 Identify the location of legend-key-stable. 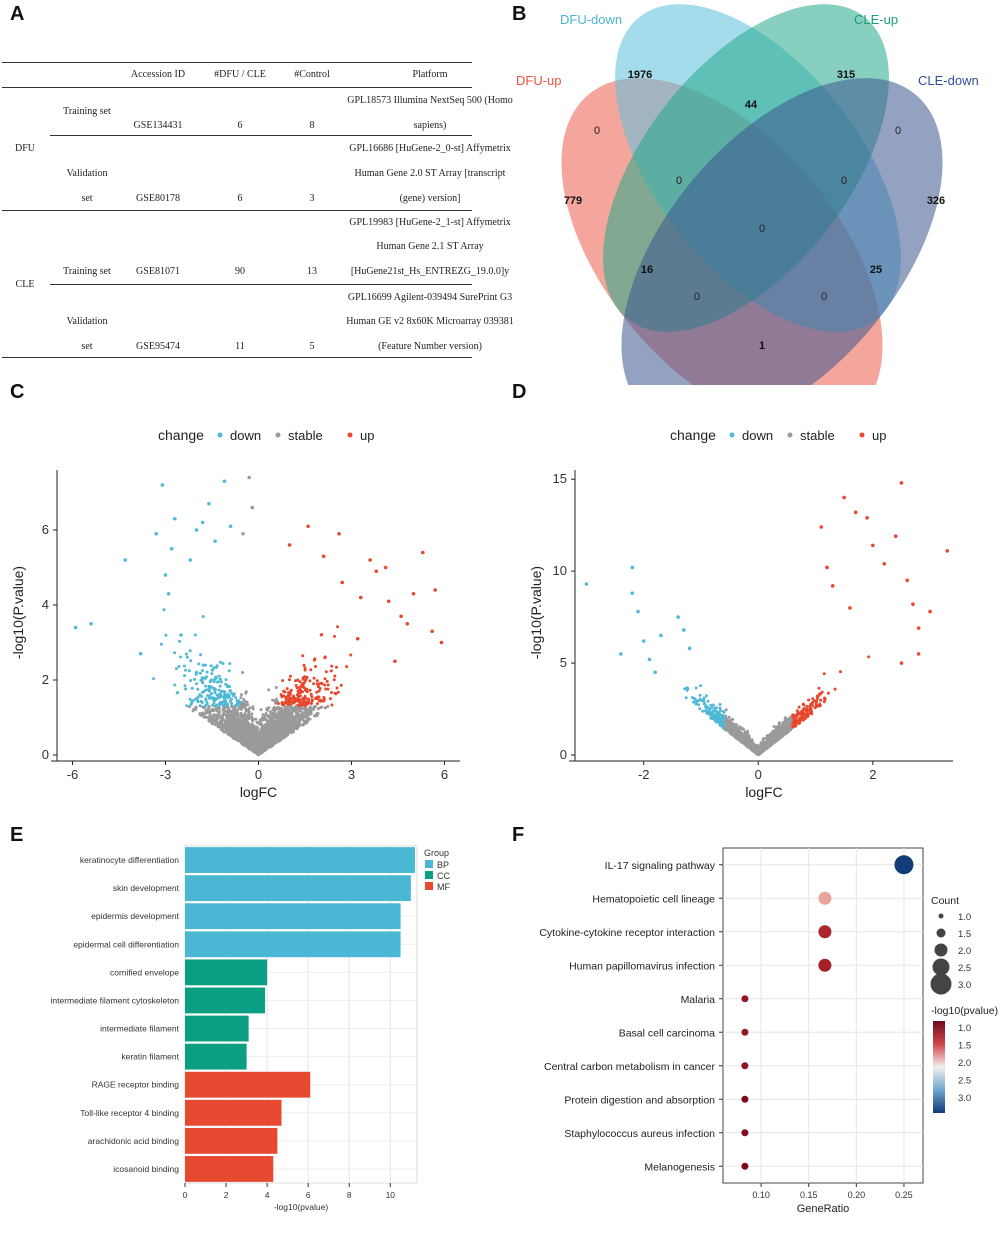
(790, 435).